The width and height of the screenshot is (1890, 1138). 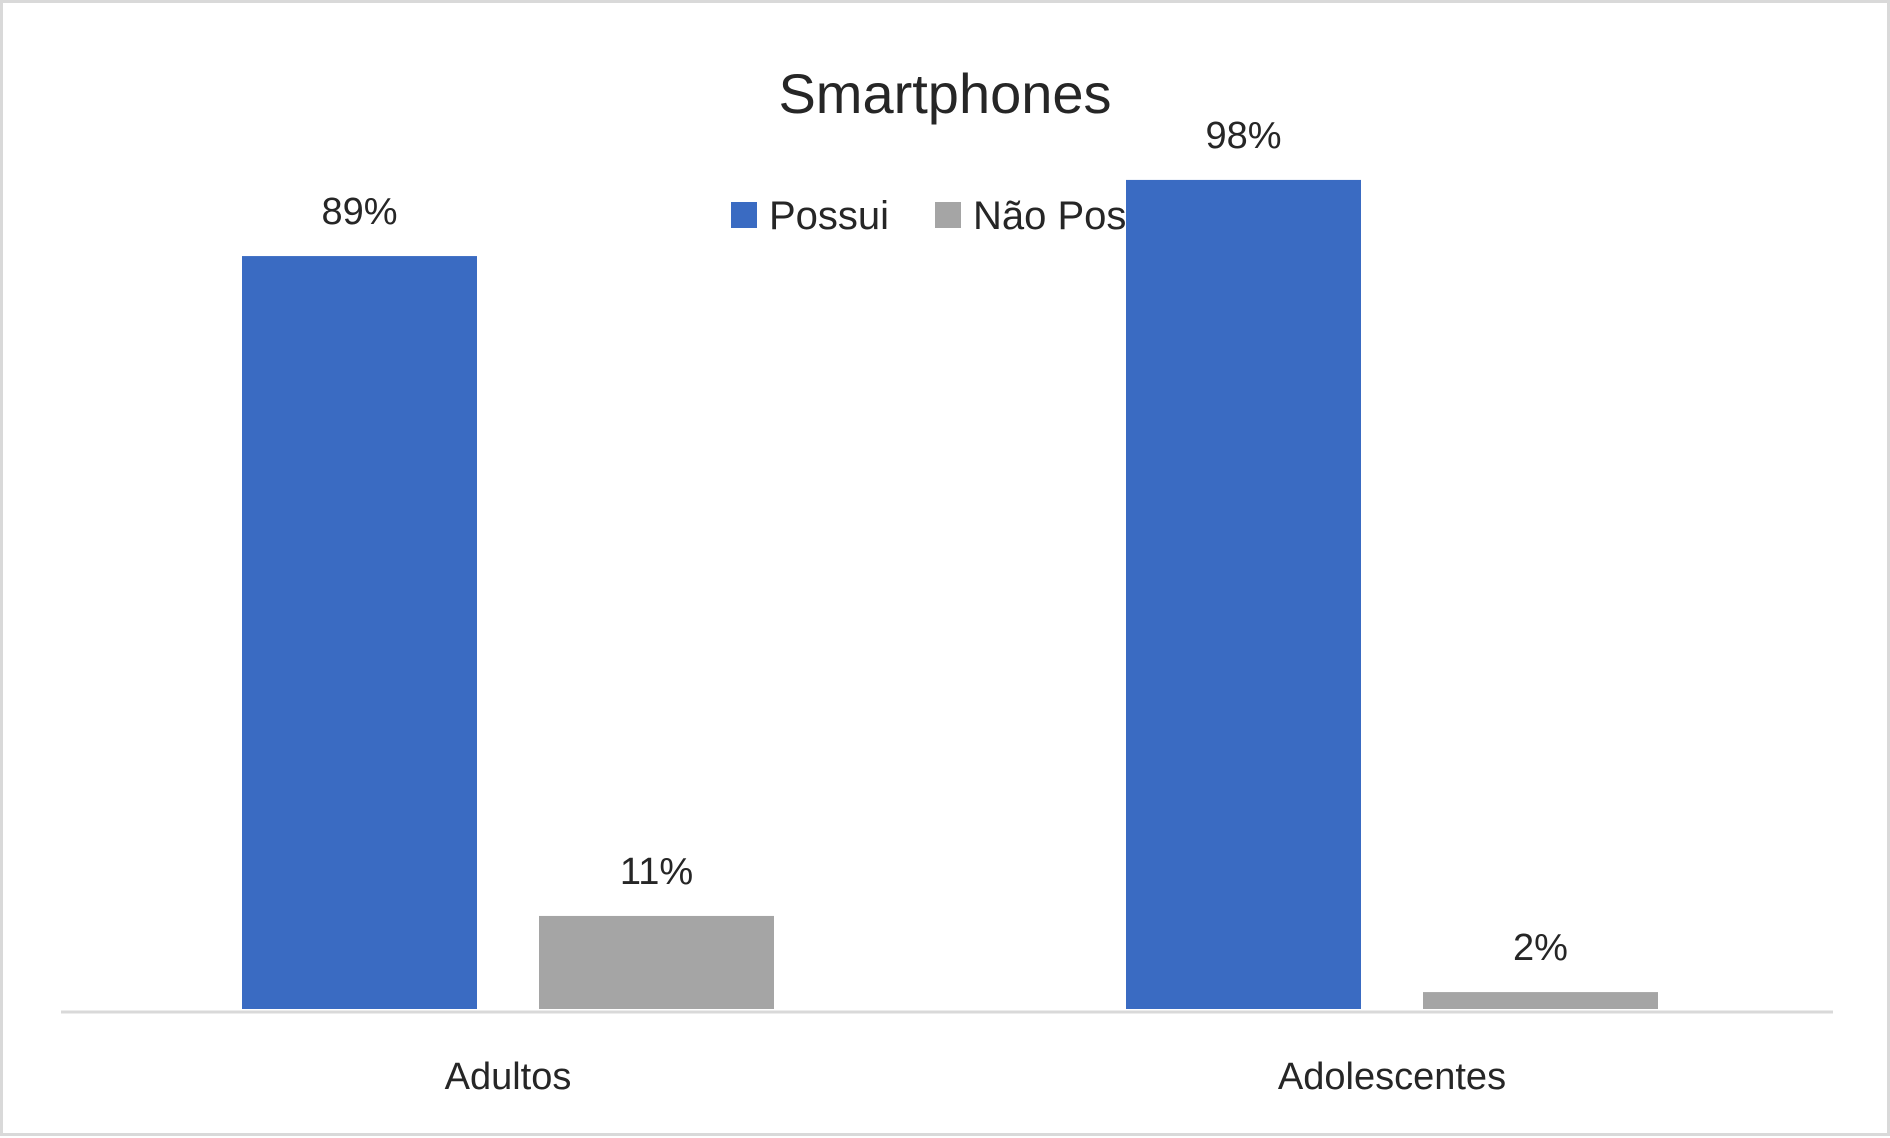 What do you see at coordinates (1392, 1077) in the screenshot?
I see `category-label-adolescentes: Adolescentes` at bounding box center [1392, 1077].